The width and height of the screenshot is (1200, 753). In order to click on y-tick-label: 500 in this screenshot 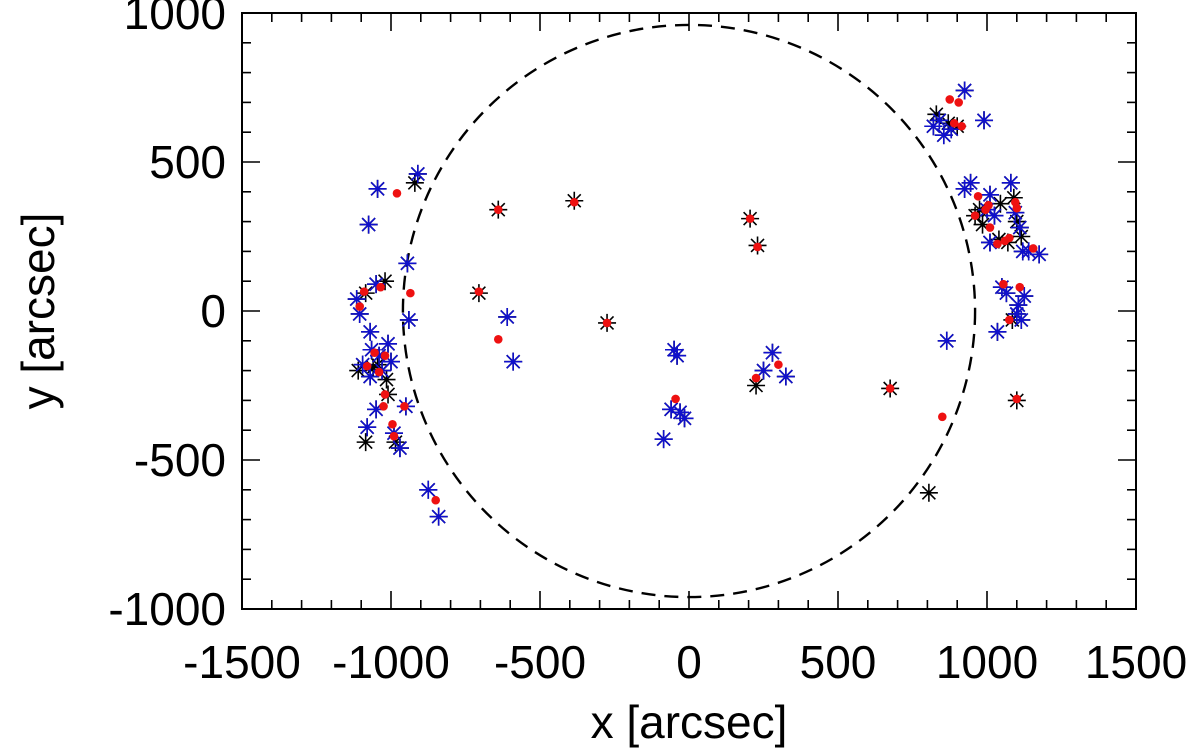, I will do `click(187, 162)`.